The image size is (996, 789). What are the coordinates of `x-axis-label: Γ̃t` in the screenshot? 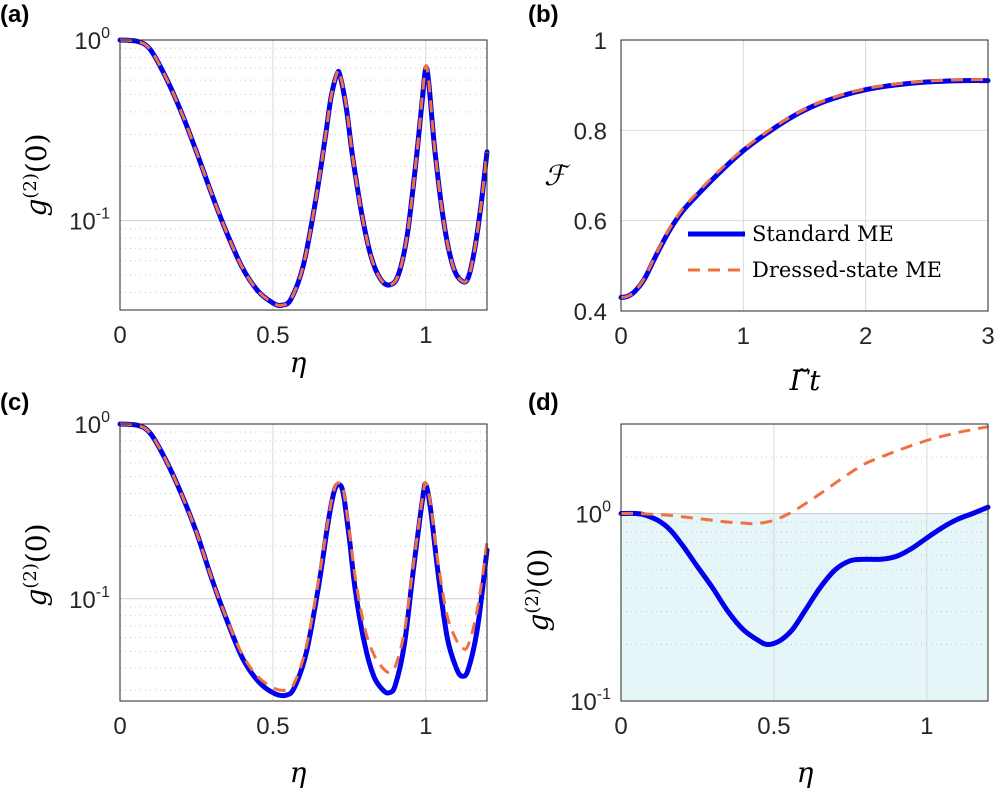 It's located at (805, 380).